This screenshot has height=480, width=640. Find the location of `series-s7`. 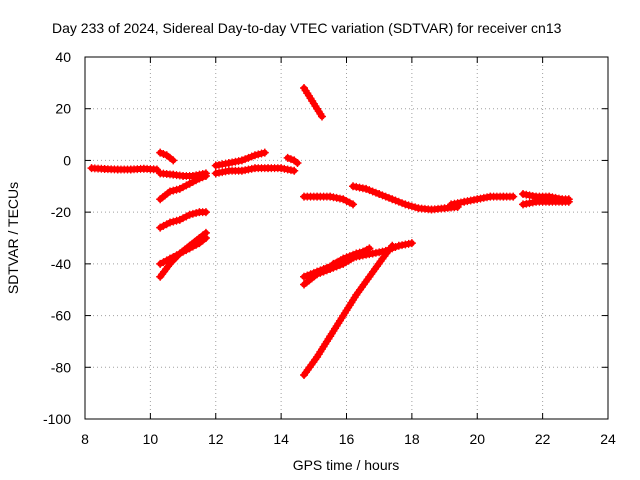

series-s7 is located at coordinates (183, 251).